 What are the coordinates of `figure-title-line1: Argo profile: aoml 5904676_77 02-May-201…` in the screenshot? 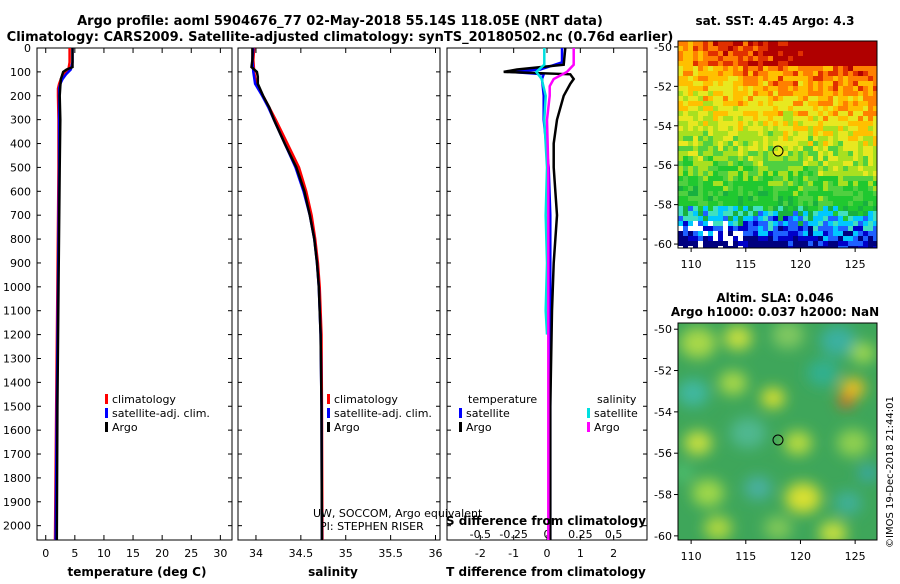 It's located at (340, 21).